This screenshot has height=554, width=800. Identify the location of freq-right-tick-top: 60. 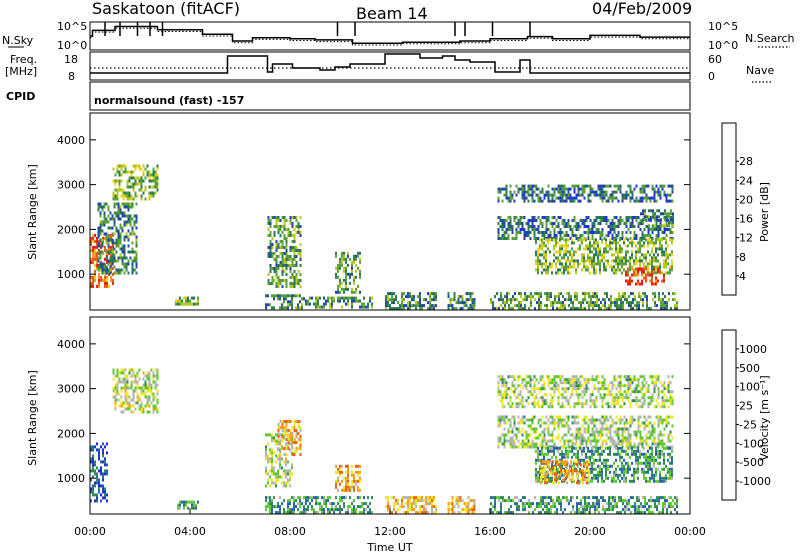
(715, 59).